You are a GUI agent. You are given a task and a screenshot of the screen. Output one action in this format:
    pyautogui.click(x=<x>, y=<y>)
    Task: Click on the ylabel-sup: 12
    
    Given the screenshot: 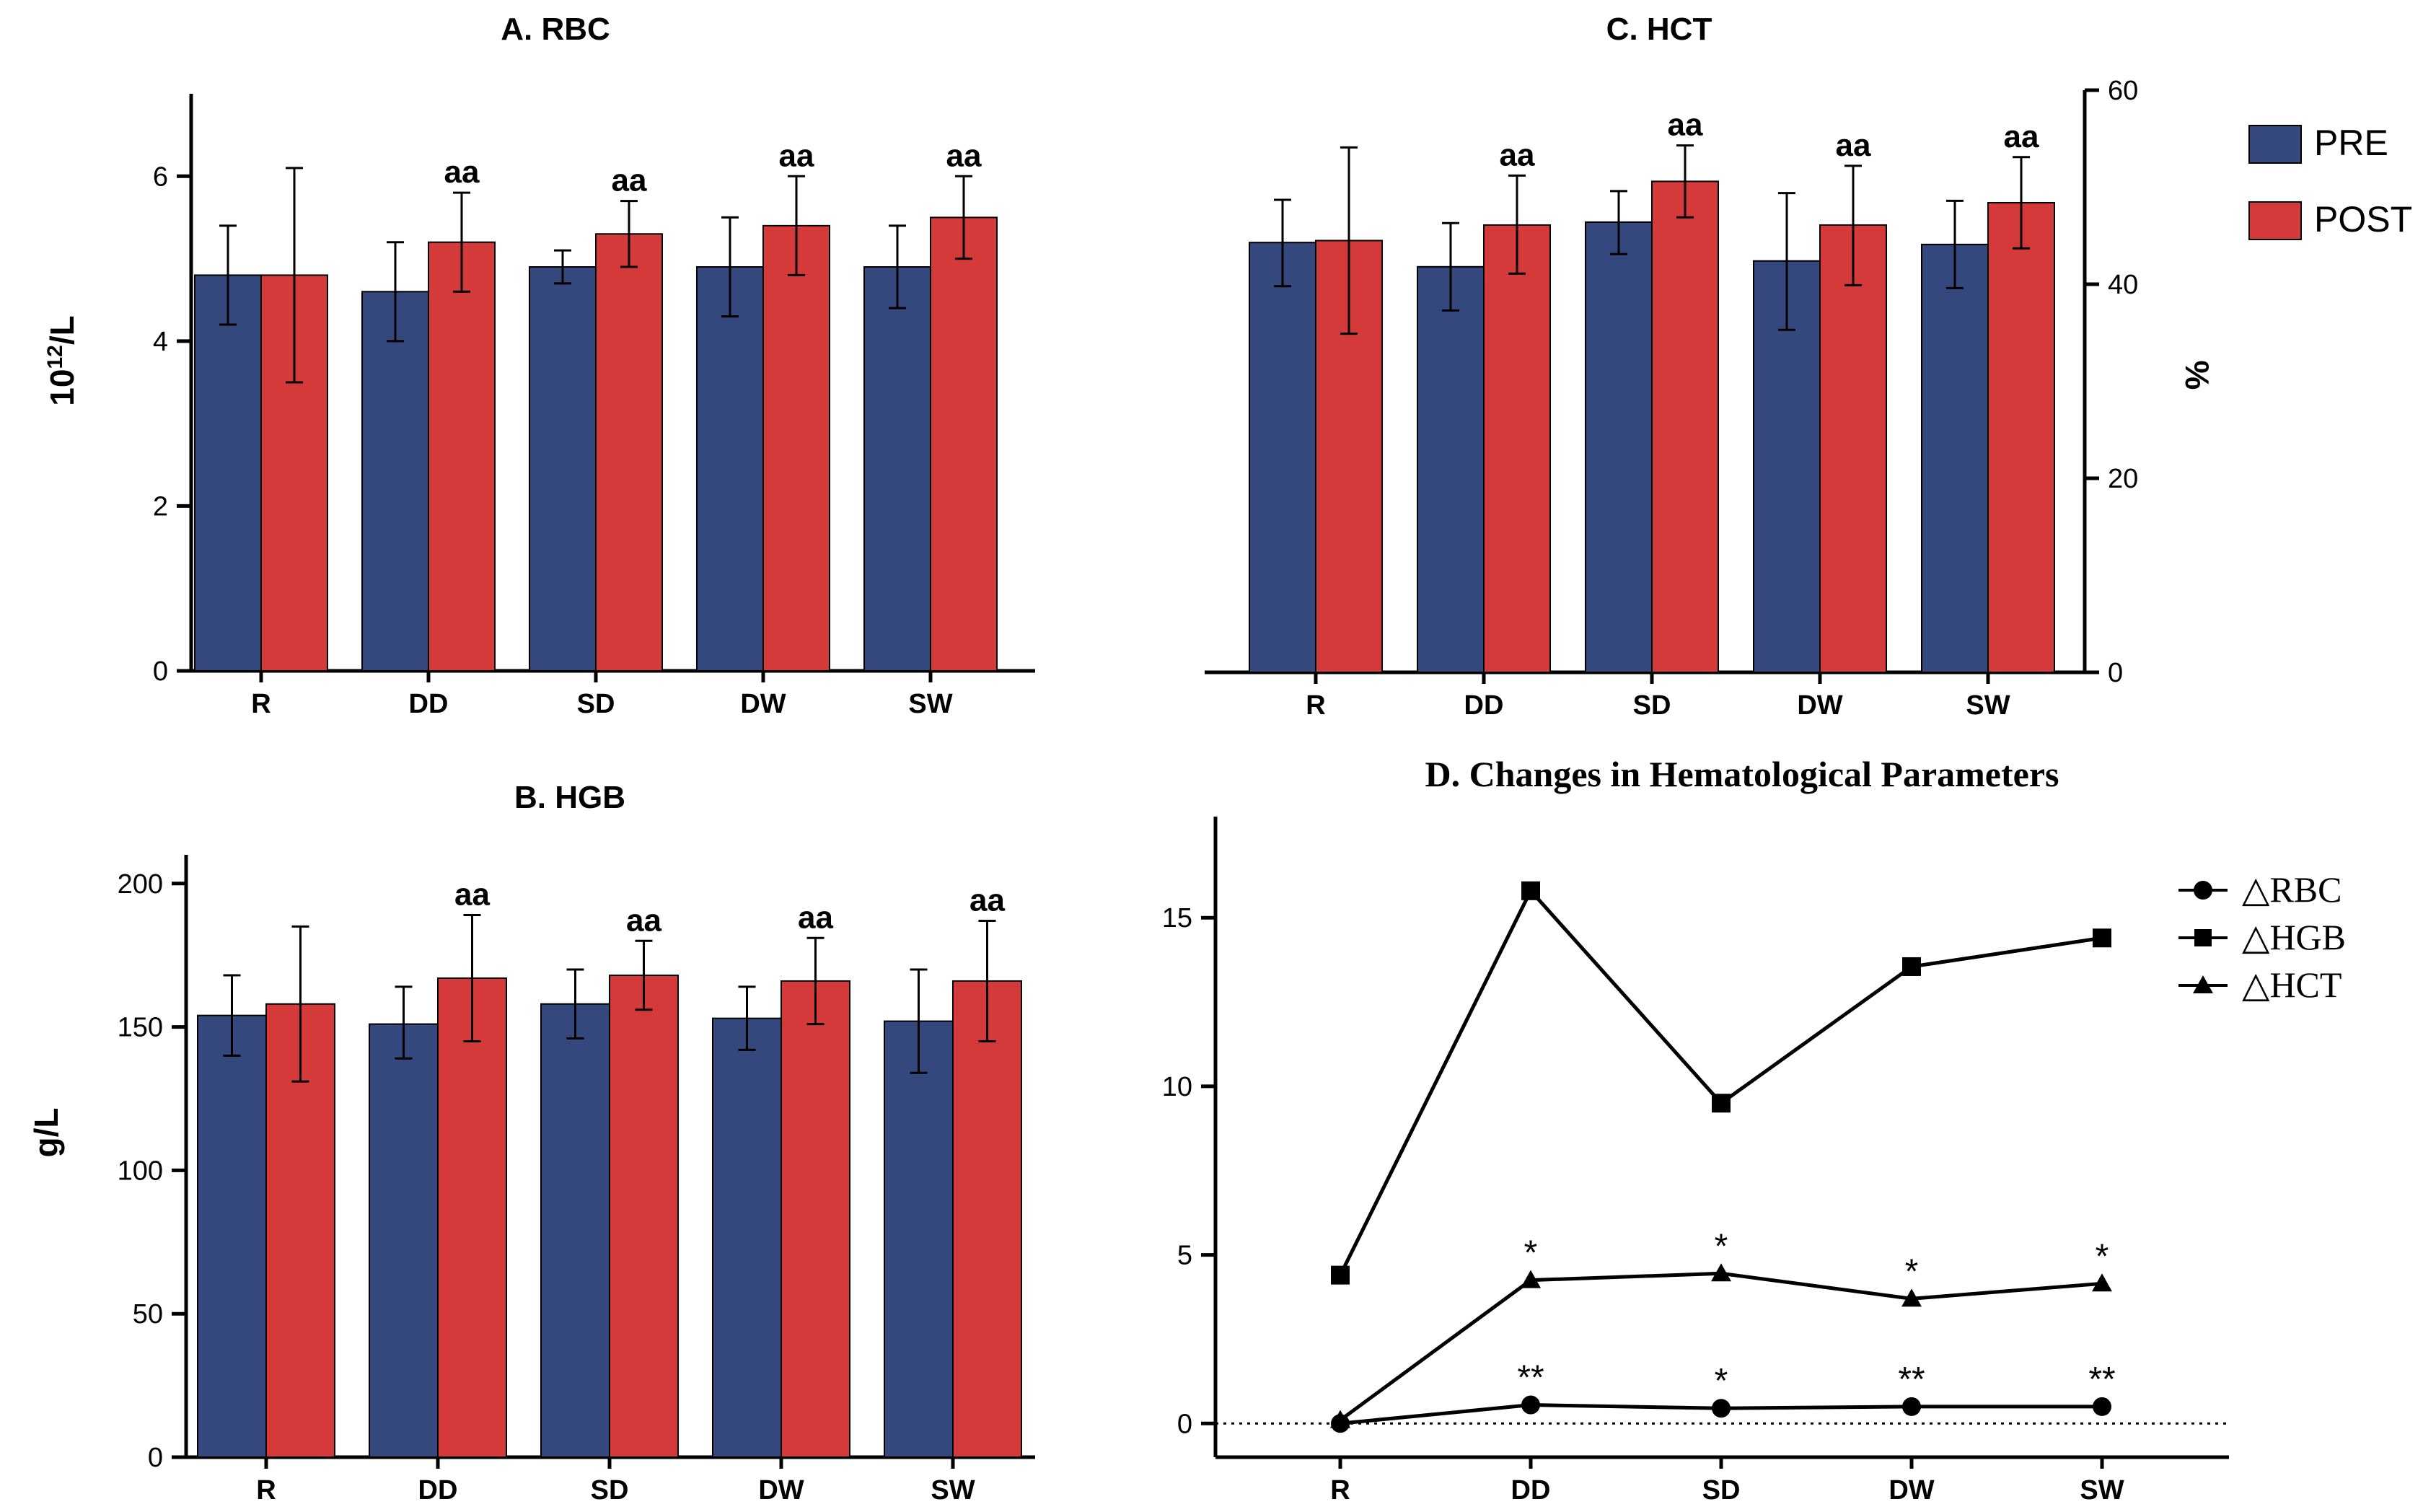 What is the action you would take?
    pyautogui.click(x=55, y=357)
    